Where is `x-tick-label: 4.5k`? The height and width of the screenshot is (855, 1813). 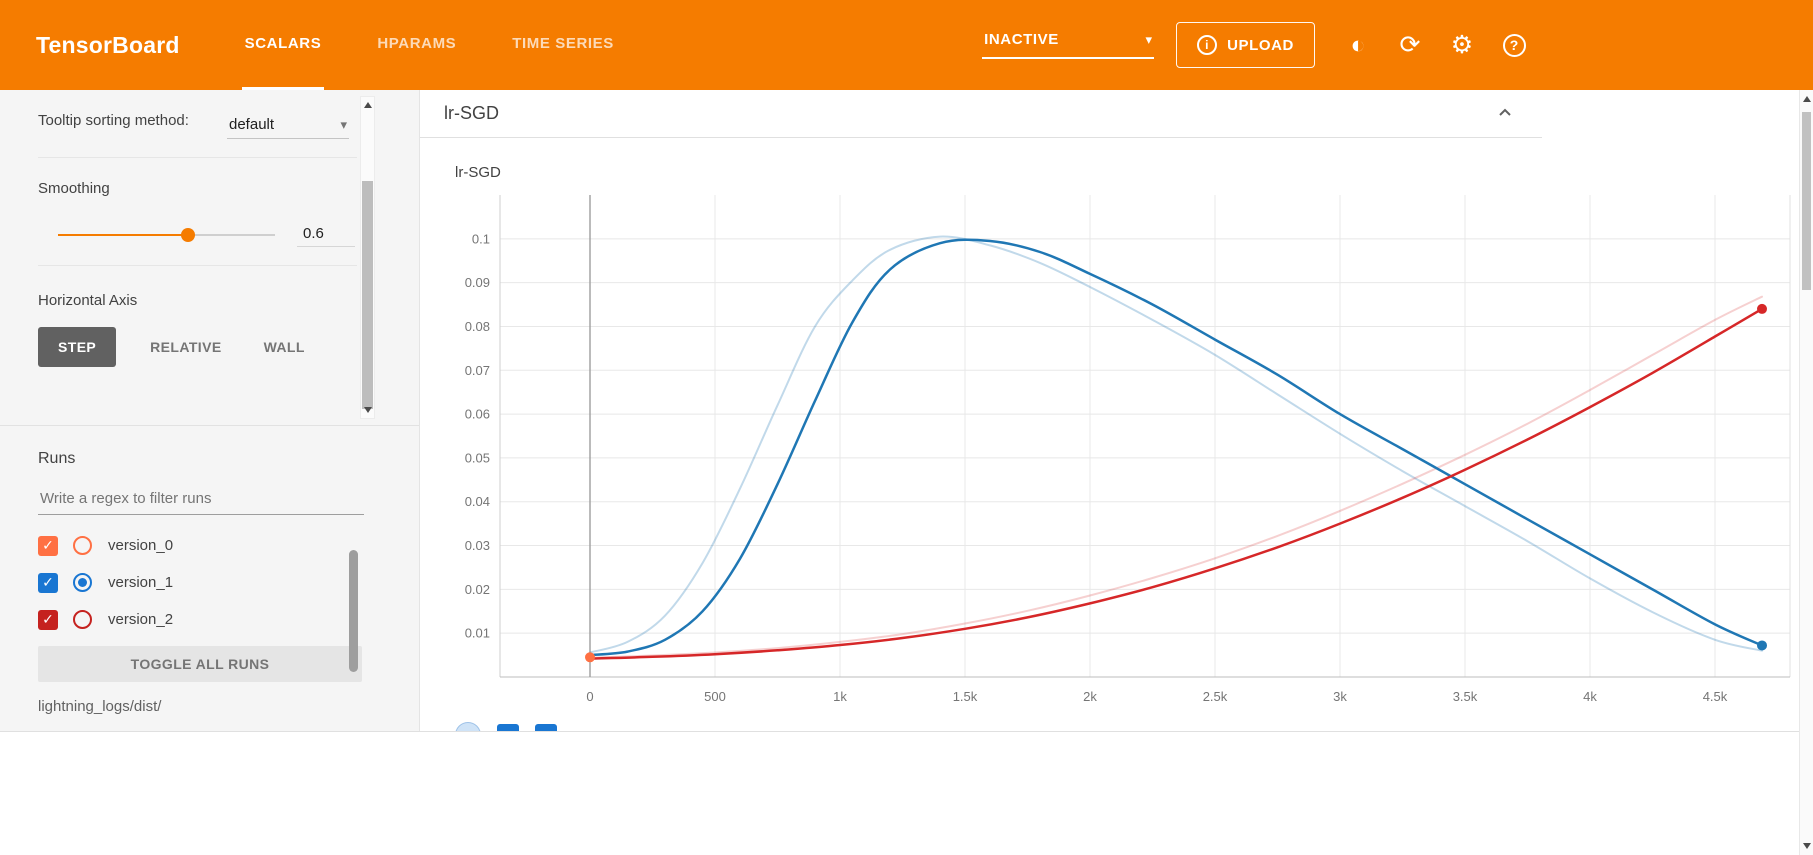
x-tick-label: 4.5k is located at coordinates (1715, 696).